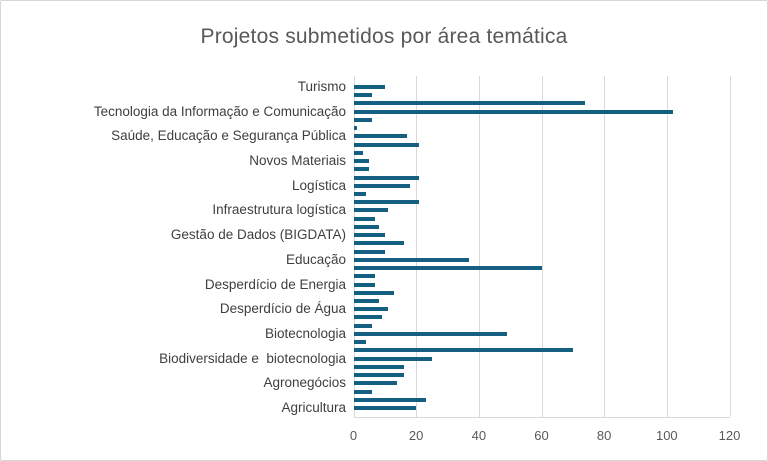 The height and width of the screenshot is (461, 768). Describe the element at coordinates (252, 358) in the screenshot. I see `category-label: Biodiversidade e biotecnologia` at that location.